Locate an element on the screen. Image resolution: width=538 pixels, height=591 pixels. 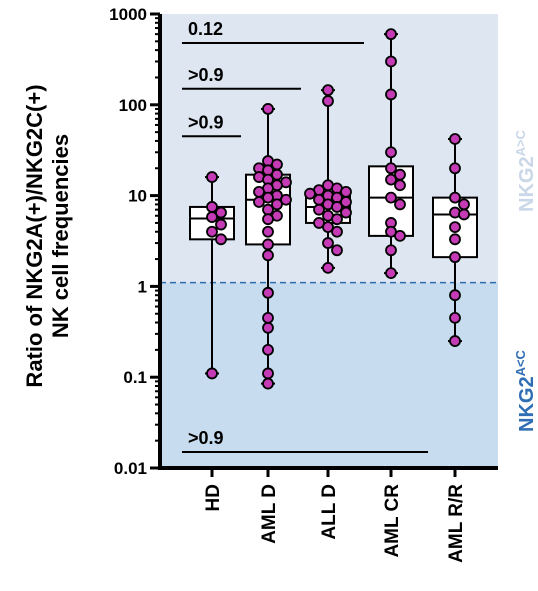
significance-label-2: >0.9 is located at coordinates (206, 75).